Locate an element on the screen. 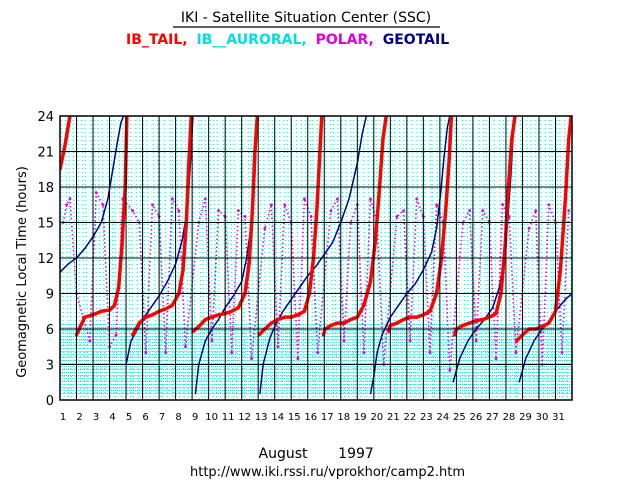 The height and width of the screenshot is (500, 636). x-tick-label: 22 is located at coordinates (409, 417).